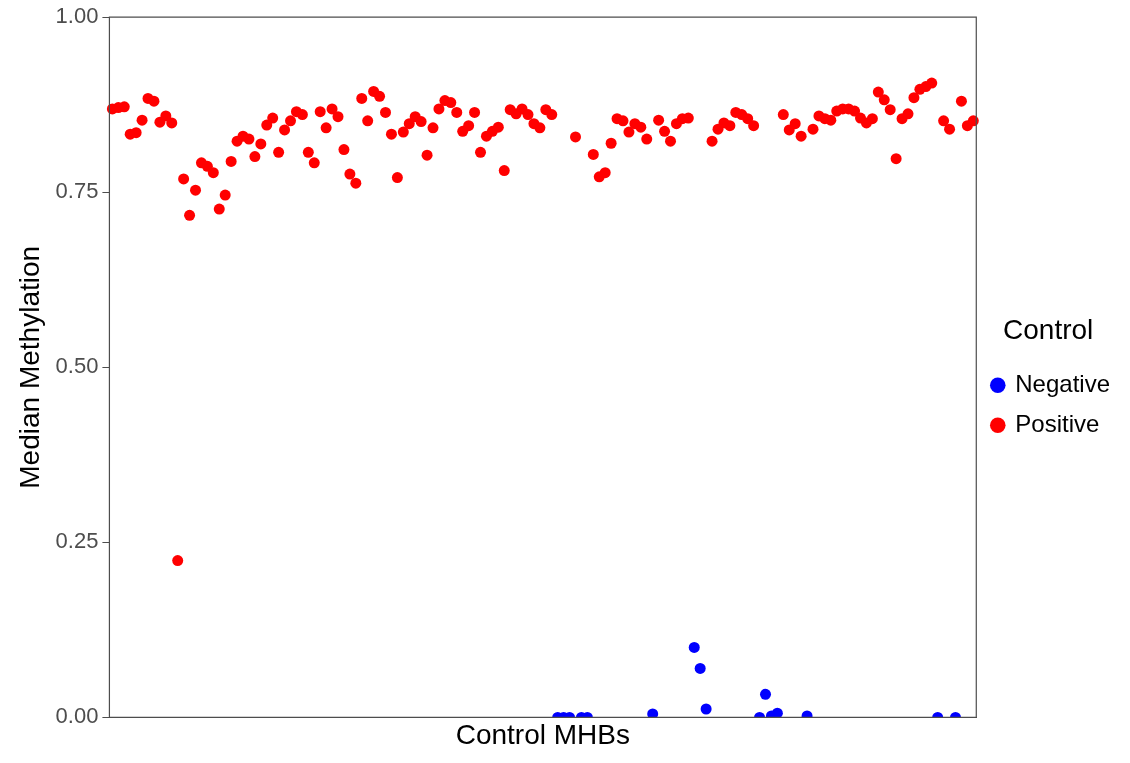  What do you see at coordinates (1057, 423) in the screenshot?
I see `legend-label: Positive` at bounding box center [1057, 423].